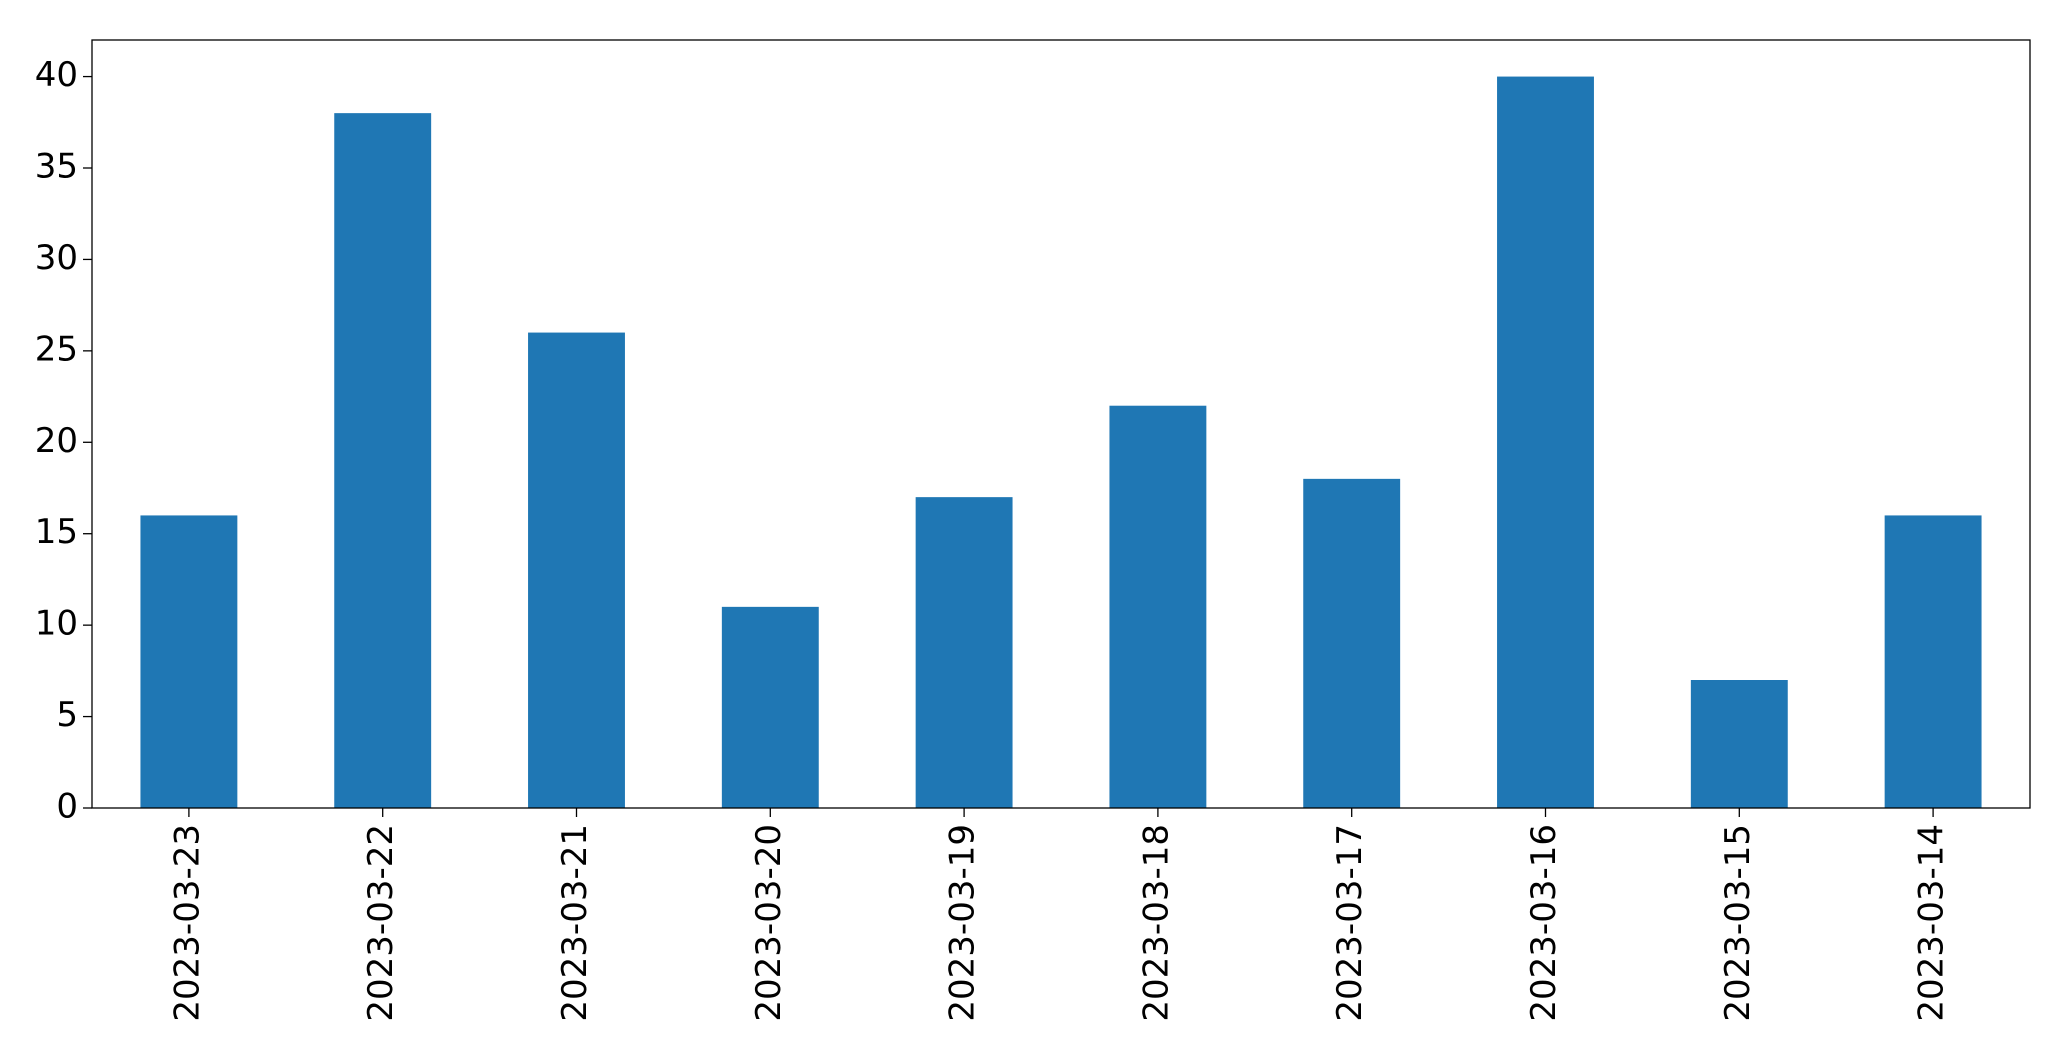 Image resolution: width=2071 pixels, height=1061 pixels. What do you see at coordinates (56, 441) in the screenshot?
I see `y-tick-label: 20` at bounding box center [56, 441].